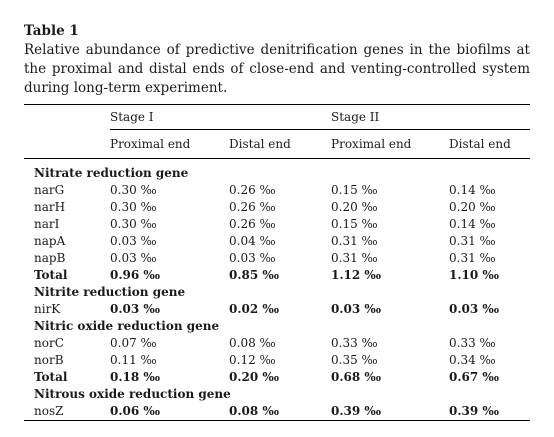 This screenshot has height=437, width=554. I want to click on gene-name-cell: napA, so click(50, 241).